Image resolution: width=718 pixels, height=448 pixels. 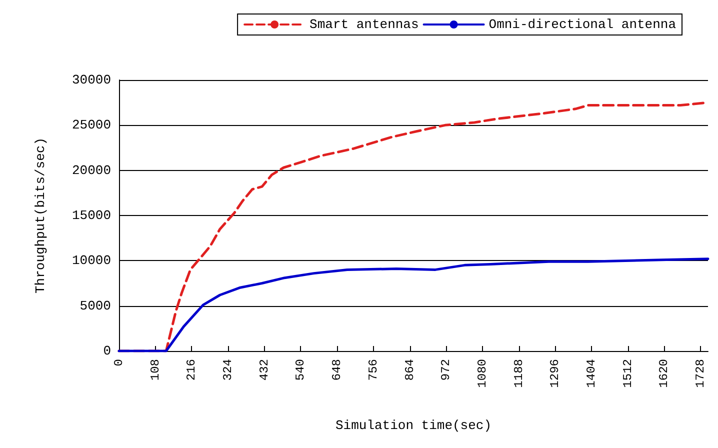 What do you see at coordinates (446, 370) in the screenshot?
I see `x-tick-label: 972` at bounding box center [446, 370].